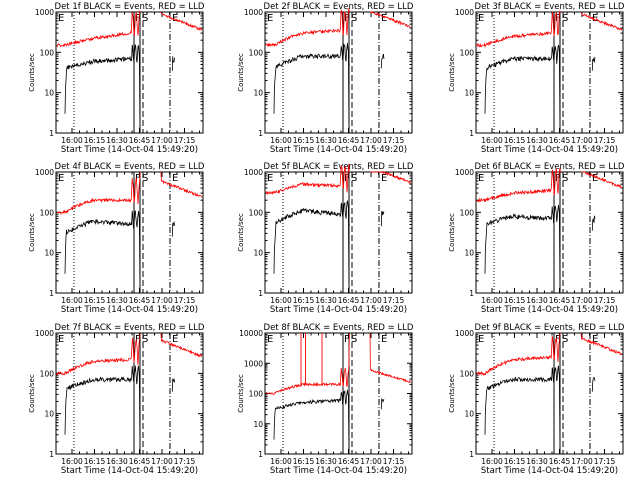 The height and width of the screenshot is (480, 640). What do you see at coordinates (550, 167) in the screenshot?
I see `panel-title: Det 6f BLACK = Events, RED = LLD` at bounding box center [550, 167].